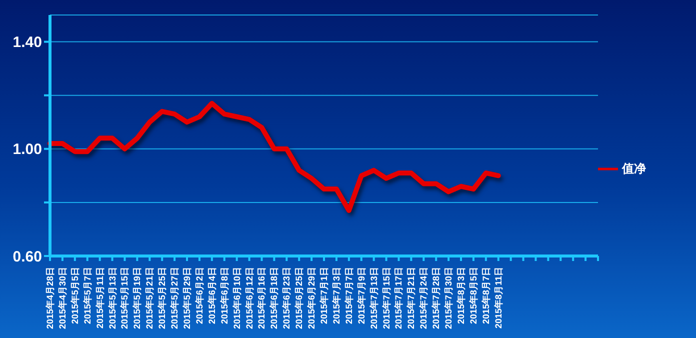  Describe the element at coordinates (336, 295) in the screenshot. I see `x-tick-label: 2015年7月3日` at that location.